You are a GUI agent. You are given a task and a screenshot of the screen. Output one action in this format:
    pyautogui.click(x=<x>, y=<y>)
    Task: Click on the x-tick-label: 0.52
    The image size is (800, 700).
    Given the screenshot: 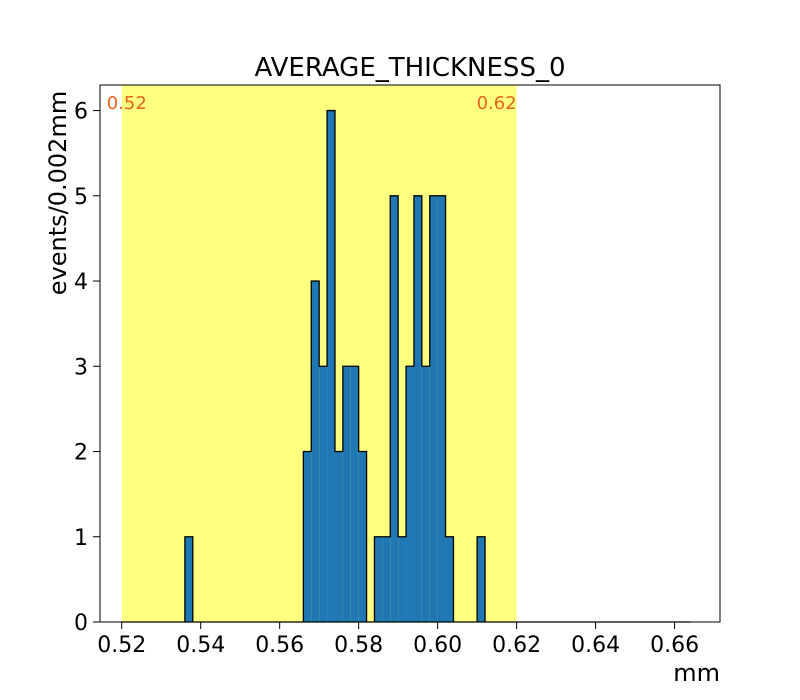 What is the action you would take?
    pyautogui.click(x=121, y=645)
    